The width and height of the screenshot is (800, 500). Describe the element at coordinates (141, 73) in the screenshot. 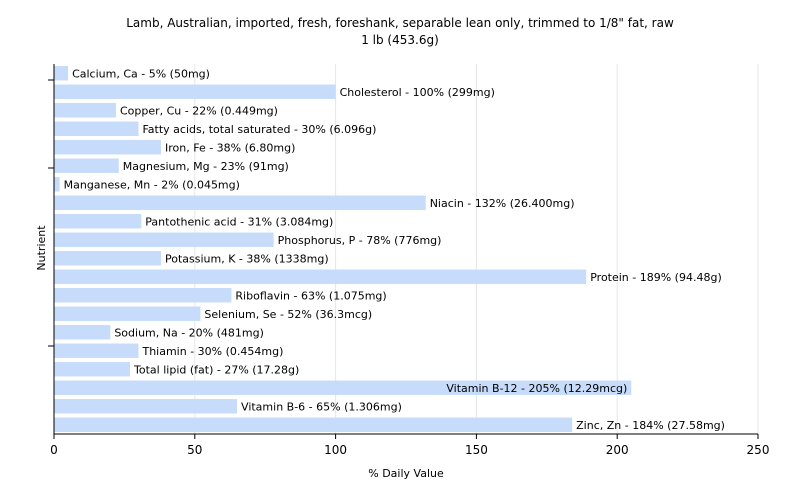

I see `bar-data-label: Calcium, Ca - 5% (50mg)` at that location.